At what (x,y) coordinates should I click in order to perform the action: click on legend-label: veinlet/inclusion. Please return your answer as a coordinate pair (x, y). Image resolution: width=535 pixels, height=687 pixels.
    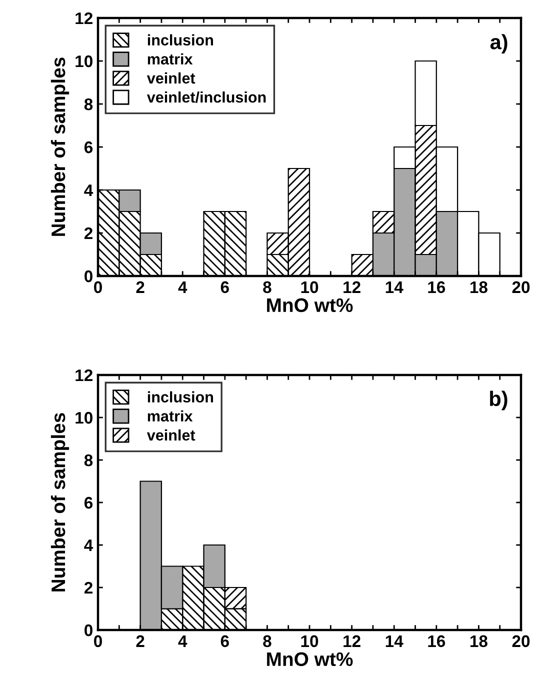
    Looking at the image, I should click on (206, 97).